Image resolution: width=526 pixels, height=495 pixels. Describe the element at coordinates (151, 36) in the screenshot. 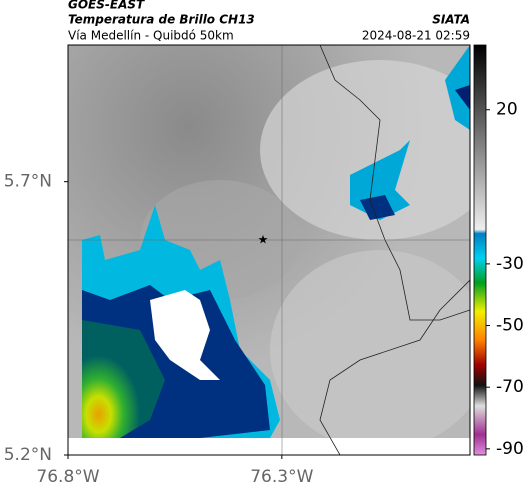

I see `region: Vía Medellín - Quibdó 50km` at that location.